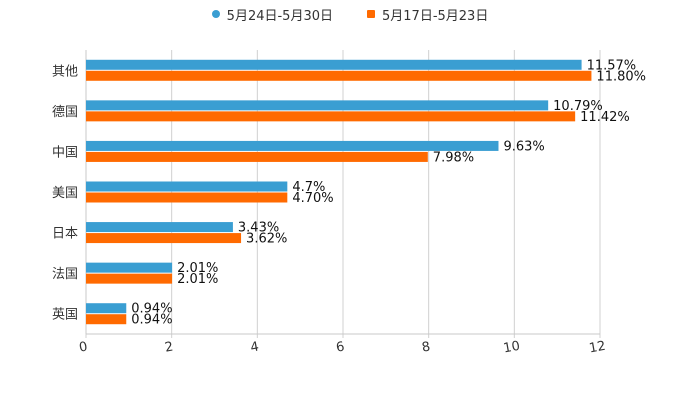  Describe the element at coordinates (266, 239) in the screenshot. I see `data-label-series-2-4: 3.62%` at that location.